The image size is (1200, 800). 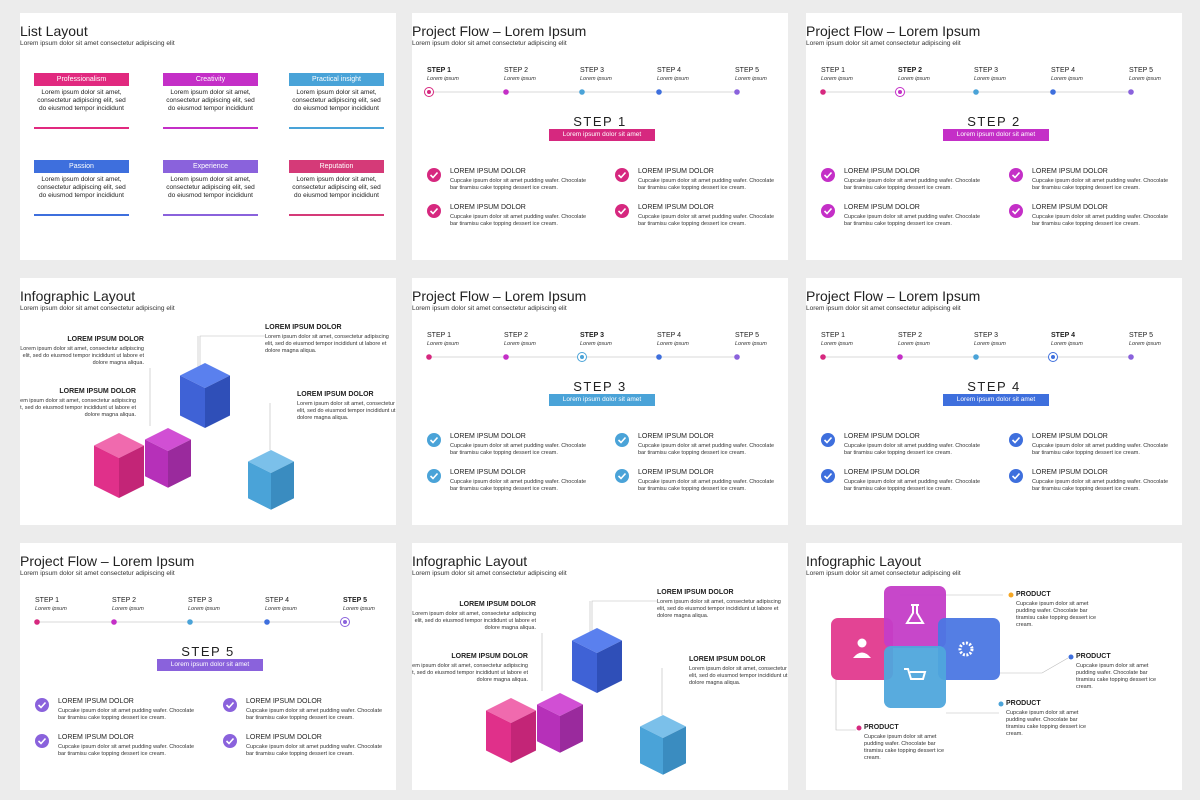 I want to click on step-heading: STEP 4, so click(x=994, y=386).